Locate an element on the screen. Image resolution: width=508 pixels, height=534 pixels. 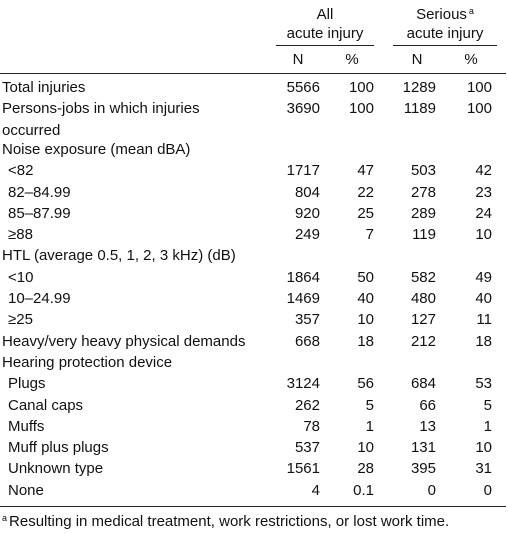
cell-n-all: 357 is located at coordinates (307, 320).